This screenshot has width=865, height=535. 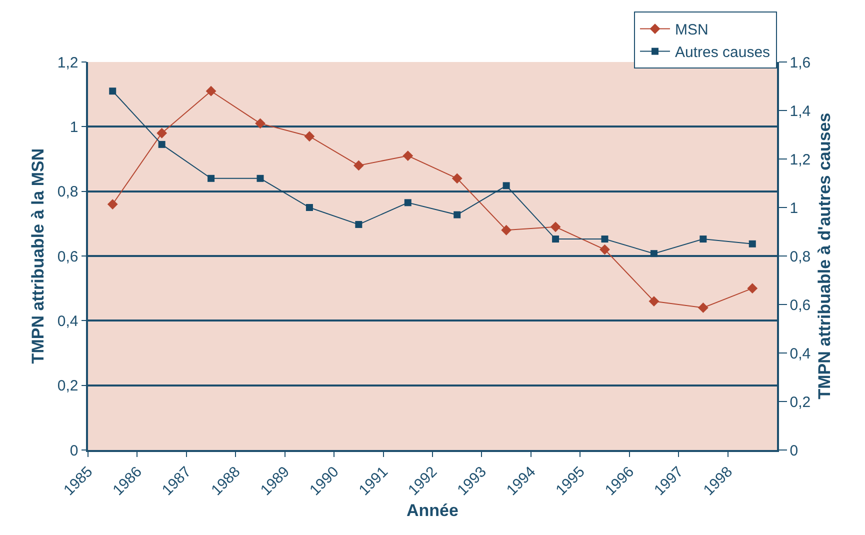 I want to click on legend-label: MSN, so click(x=691, y=30).